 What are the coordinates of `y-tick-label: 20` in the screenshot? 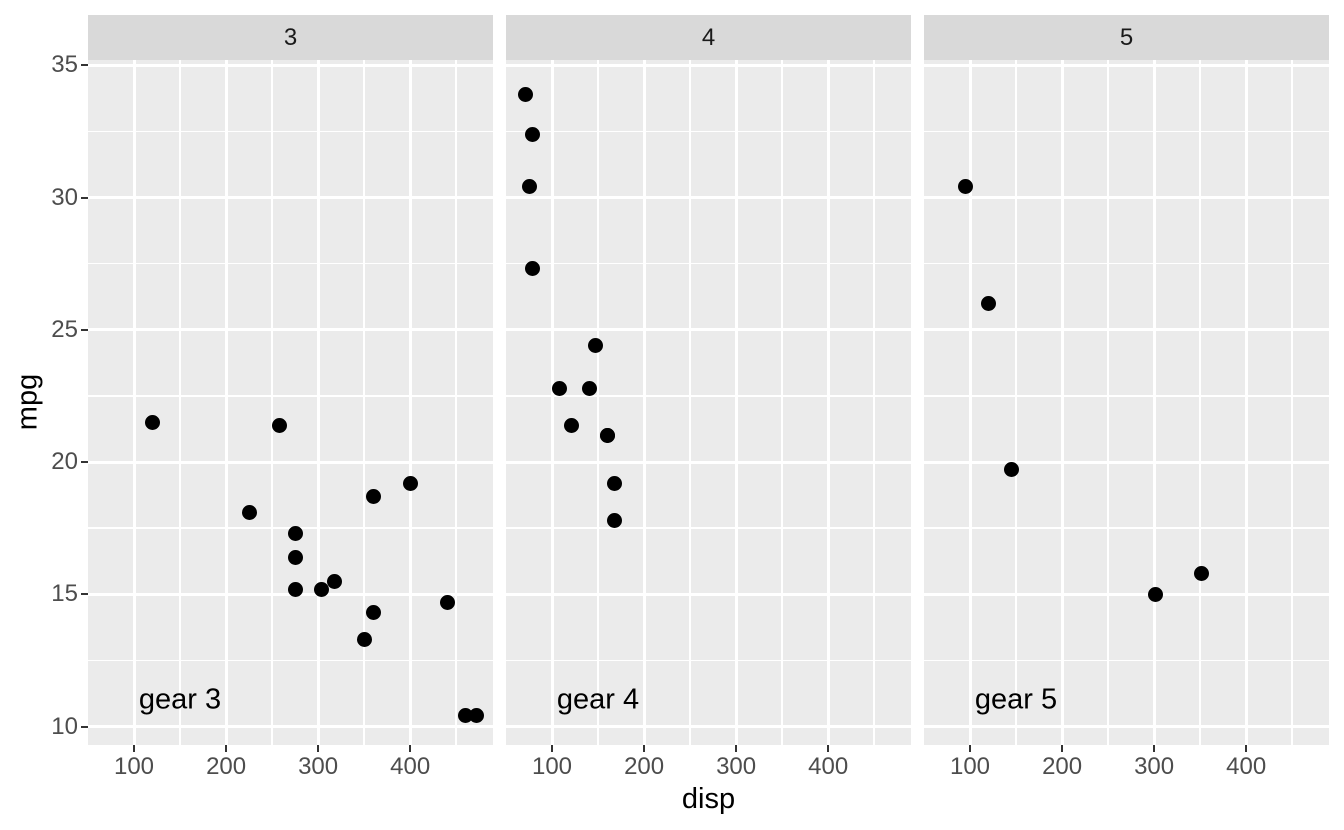 It's located at (64, 461).